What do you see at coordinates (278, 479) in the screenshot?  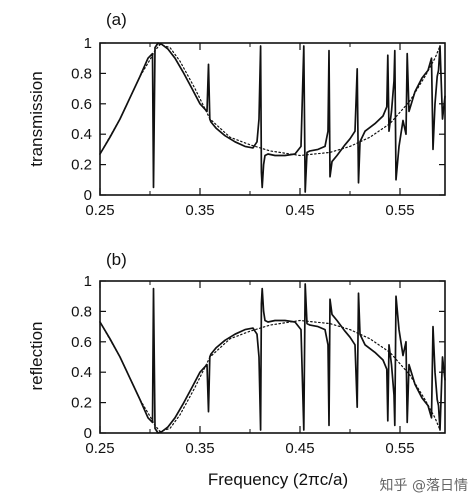 I see `x-axis-label: Frequency (2πc/a)` at bounding box center [278, 479].